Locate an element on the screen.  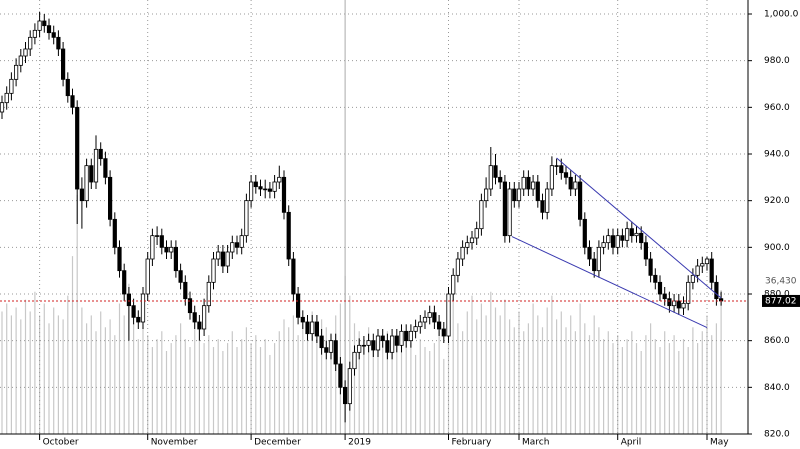
volume-last-label: 36,430 is located at coordinates (781, 281).